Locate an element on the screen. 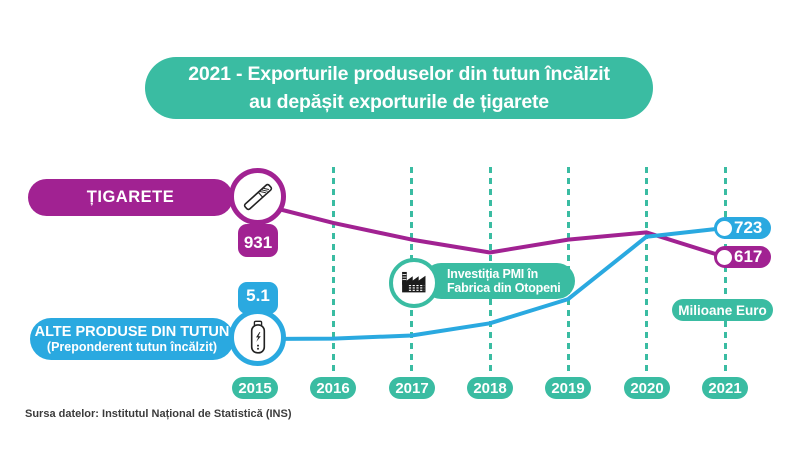 This screenshot has height=450, width=800. unit-label-pill: Milioane Euro is located at coordinates (722, 310).